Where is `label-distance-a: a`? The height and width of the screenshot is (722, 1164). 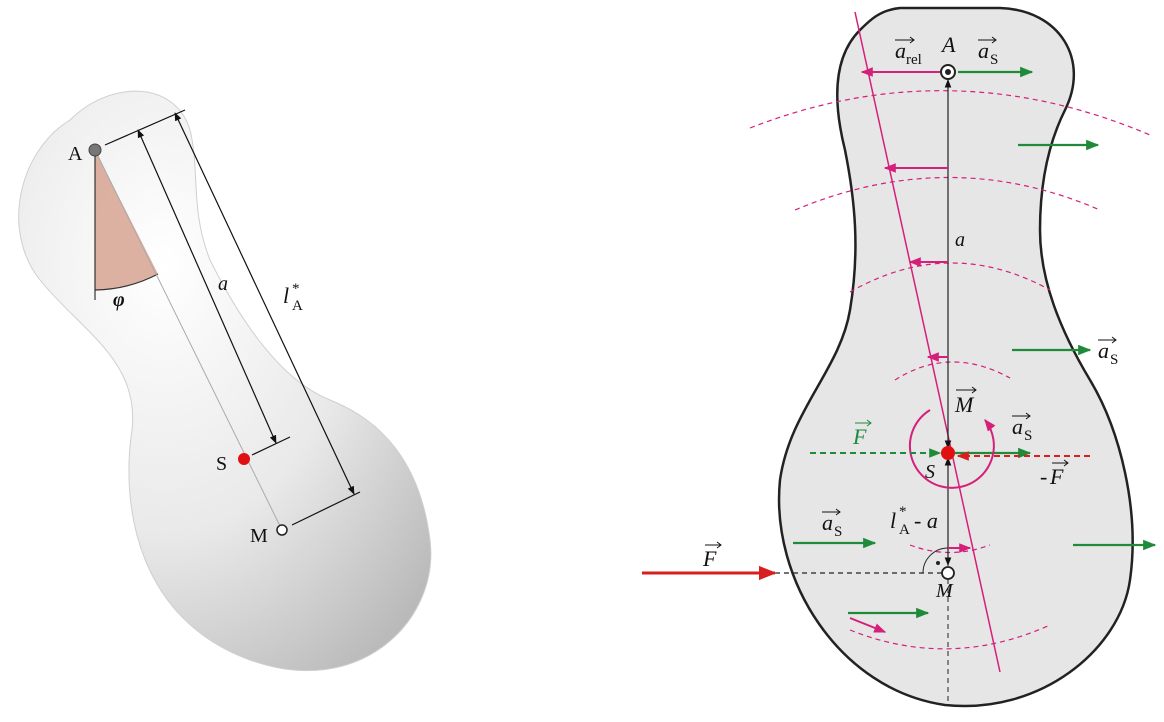 label-distance-a: a is located at coordinates (223, 284).